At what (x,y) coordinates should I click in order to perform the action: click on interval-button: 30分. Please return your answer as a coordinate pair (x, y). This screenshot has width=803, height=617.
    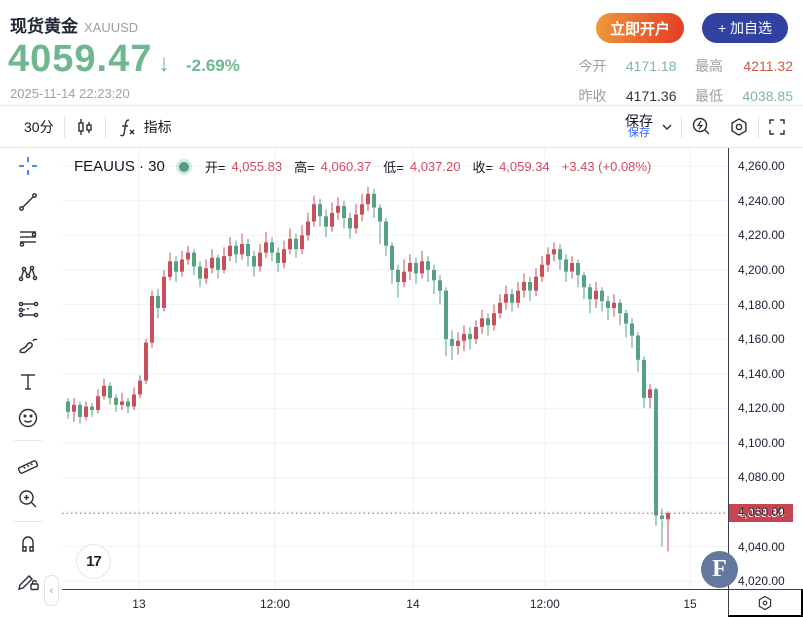
    Looking at the image, I should click on (39, 127).